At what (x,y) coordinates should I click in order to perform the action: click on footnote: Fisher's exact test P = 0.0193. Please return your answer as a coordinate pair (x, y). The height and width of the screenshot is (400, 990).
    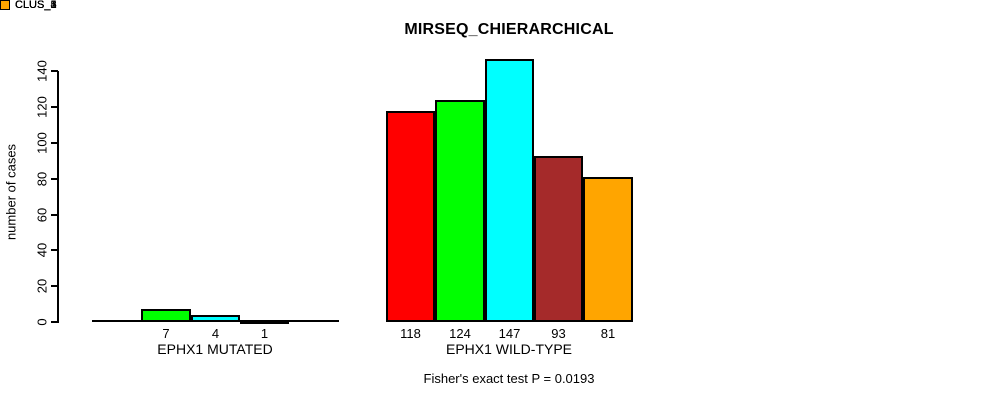
    Looking at the image, I should click on (509, 378).